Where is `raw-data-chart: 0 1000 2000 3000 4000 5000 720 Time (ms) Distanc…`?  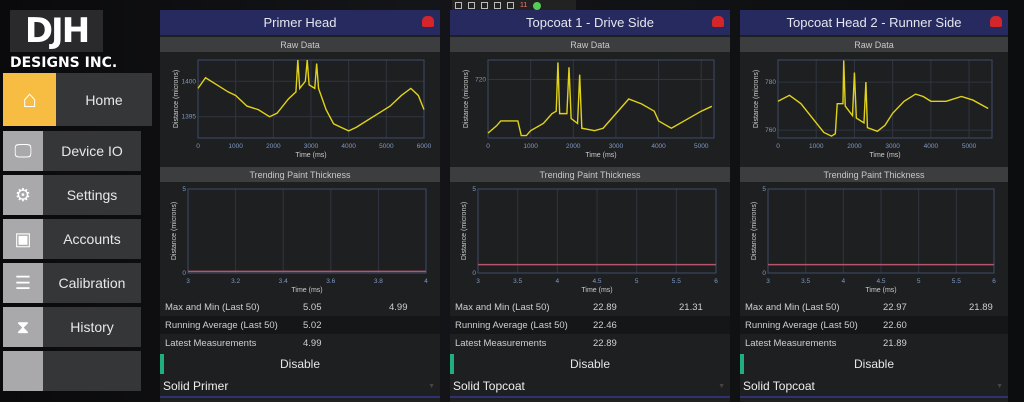 raw-data-chart: 0 1000 2000 3000 4000 5000 720 Time (ms) Distanc… is located at coordinates (590, 108).